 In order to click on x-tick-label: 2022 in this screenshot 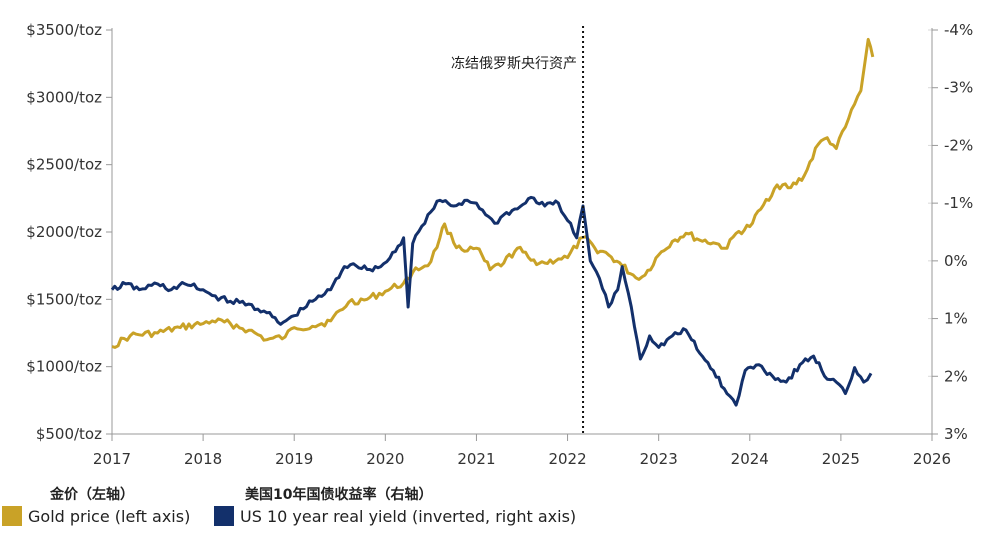, I will do `click(567, 459)`.